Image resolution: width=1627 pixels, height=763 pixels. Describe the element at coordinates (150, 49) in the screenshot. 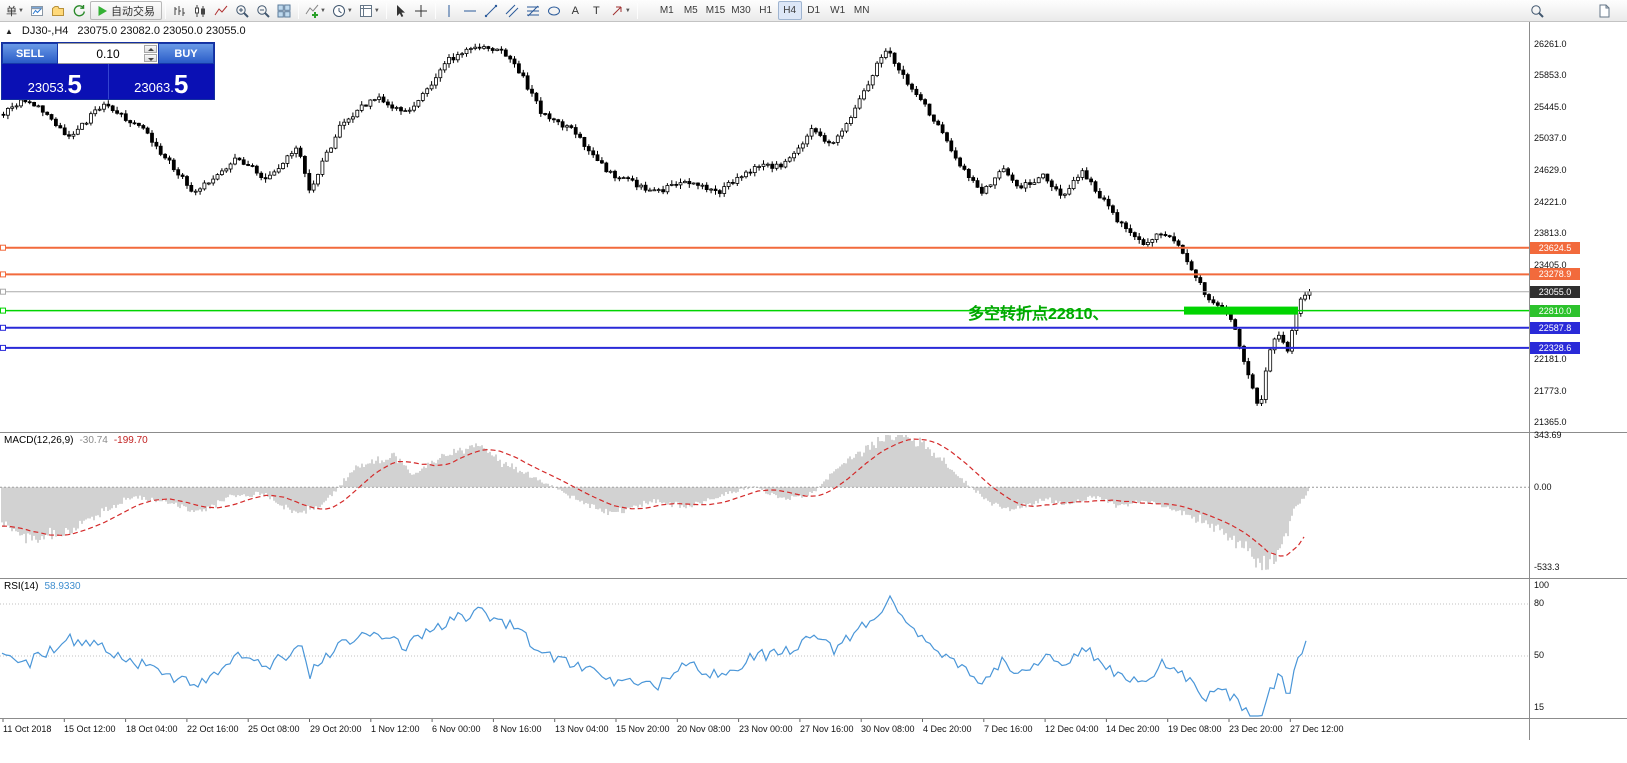

I see `volume-up-arrow` at that location.